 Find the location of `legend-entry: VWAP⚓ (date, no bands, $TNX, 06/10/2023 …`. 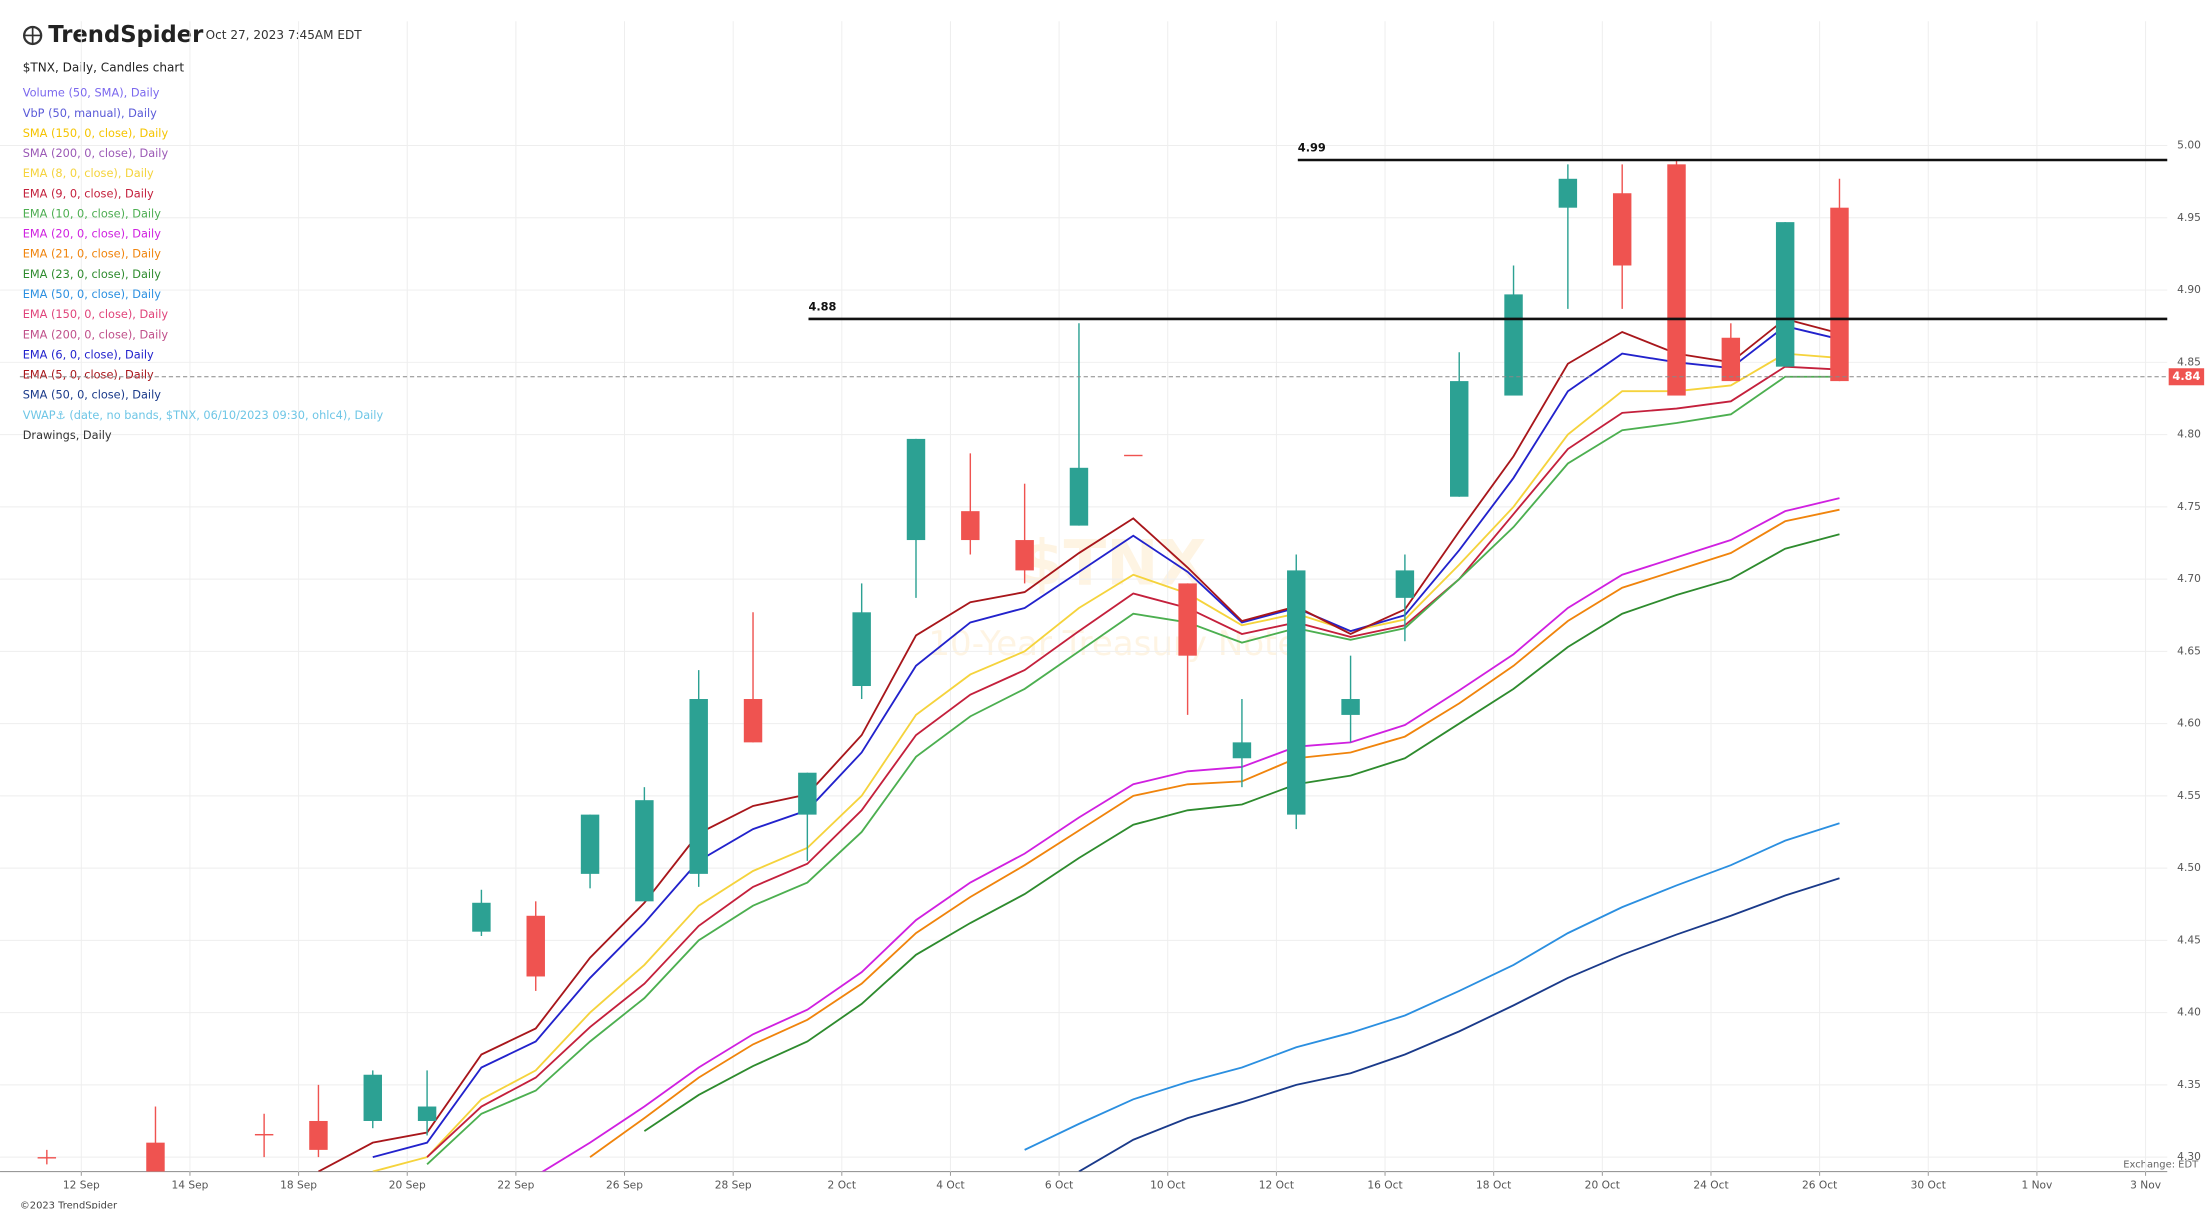

legend-entry: VWAP⚓ (date, no bands, $TNX, 06/10/2023 … is located at coordinates (203, 415).